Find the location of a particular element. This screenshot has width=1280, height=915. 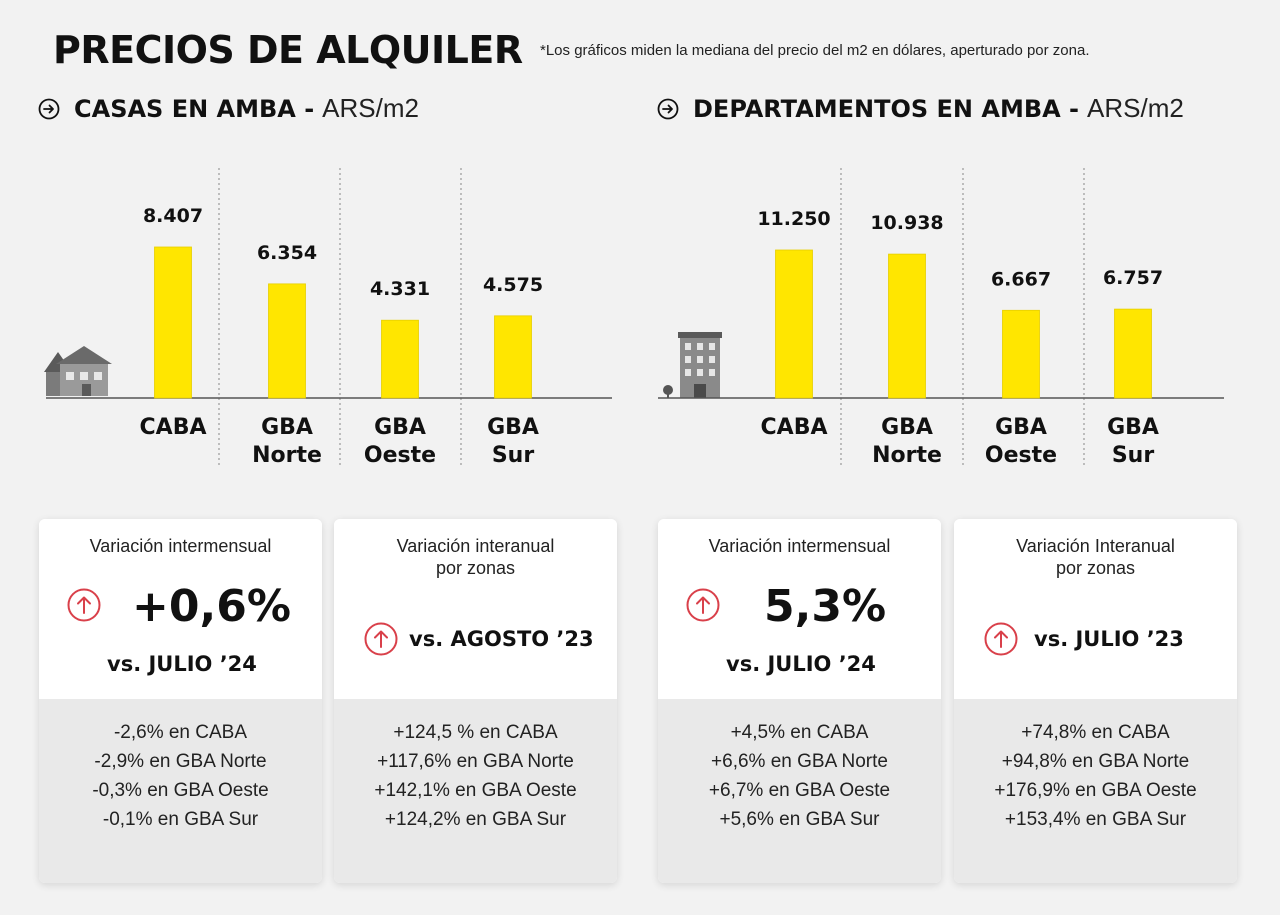

building-icon is located at coordinates (692, 365).